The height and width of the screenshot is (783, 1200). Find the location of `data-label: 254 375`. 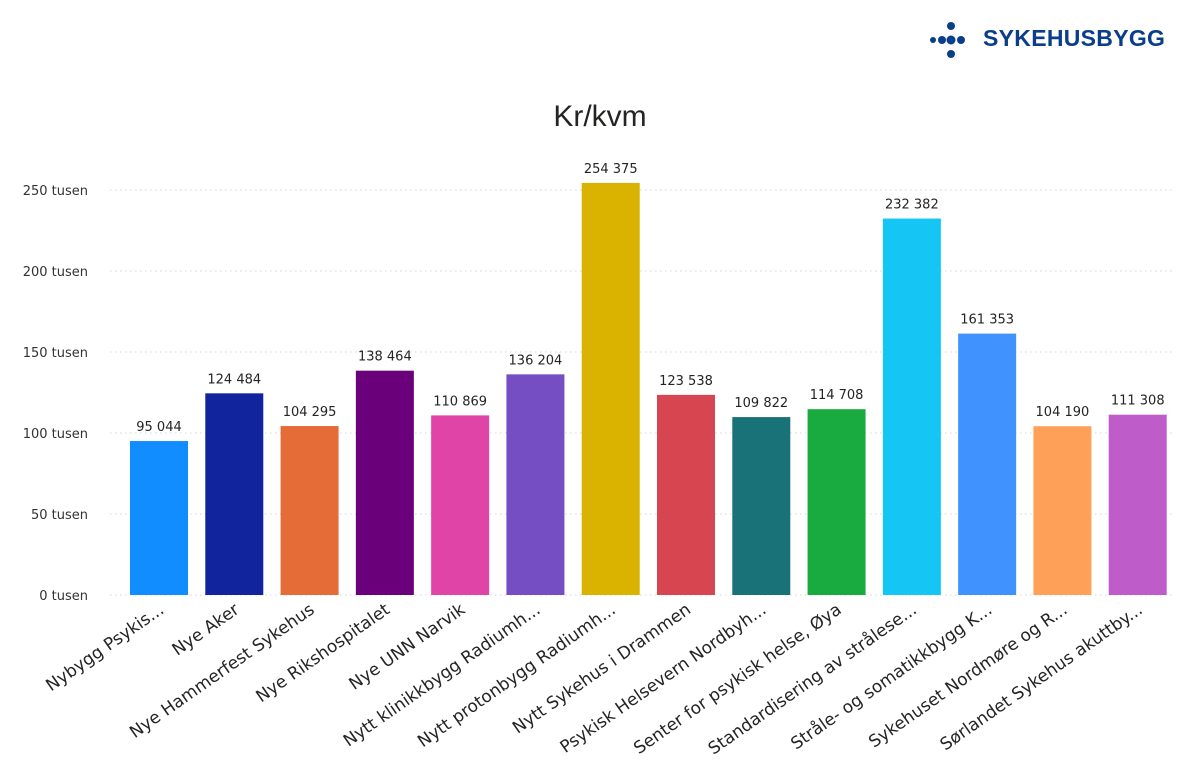

data-label: 254 375 is located at coordinates (611, 169).